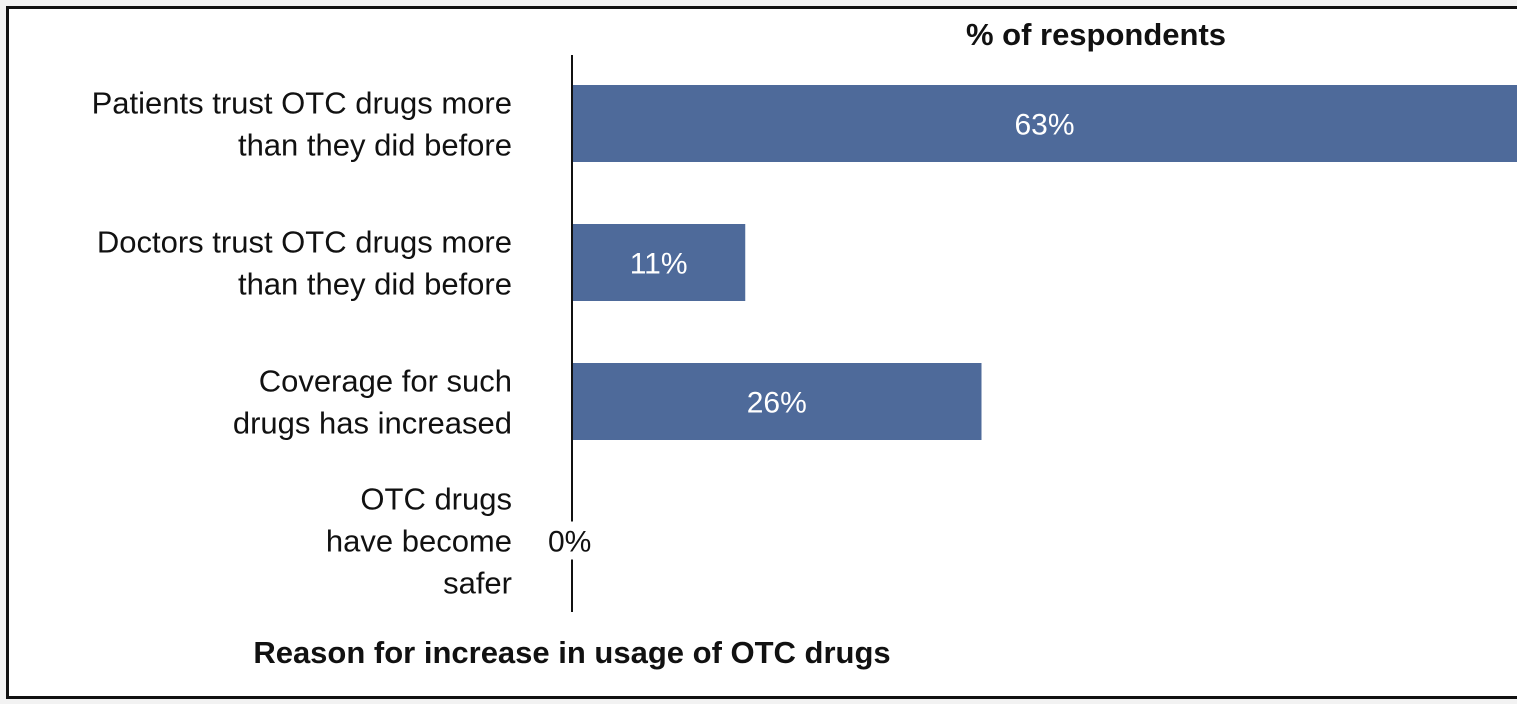 This screenshot has width=1517, height=704. What do you see at coordinates (436, 499) in the screenshot?
I see `category-label-line: OTC drugs` at bounding box center [436, 499].